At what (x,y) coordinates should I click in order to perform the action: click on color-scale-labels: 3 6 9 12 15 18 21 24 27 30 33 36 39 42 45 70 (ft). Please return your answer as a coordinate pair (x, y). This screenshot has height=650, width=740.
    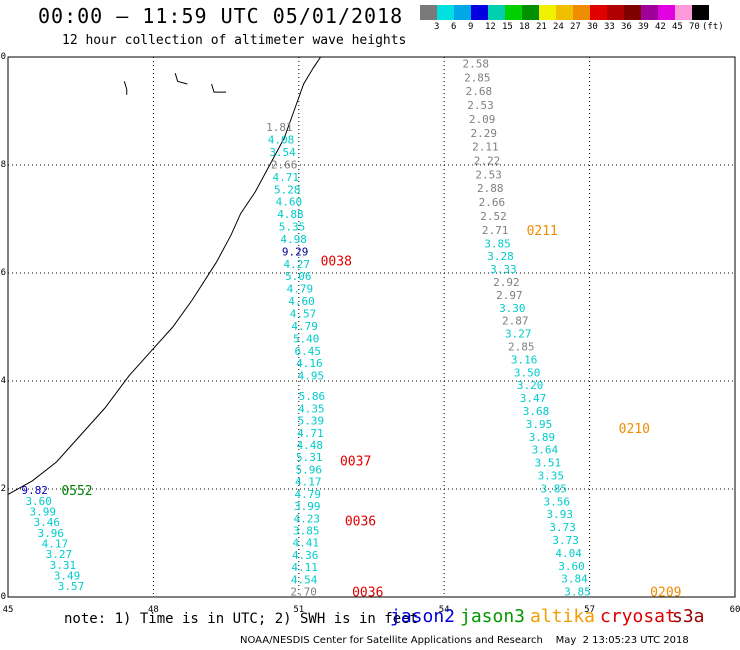
    Looking at the image, I should click on (575, 28).